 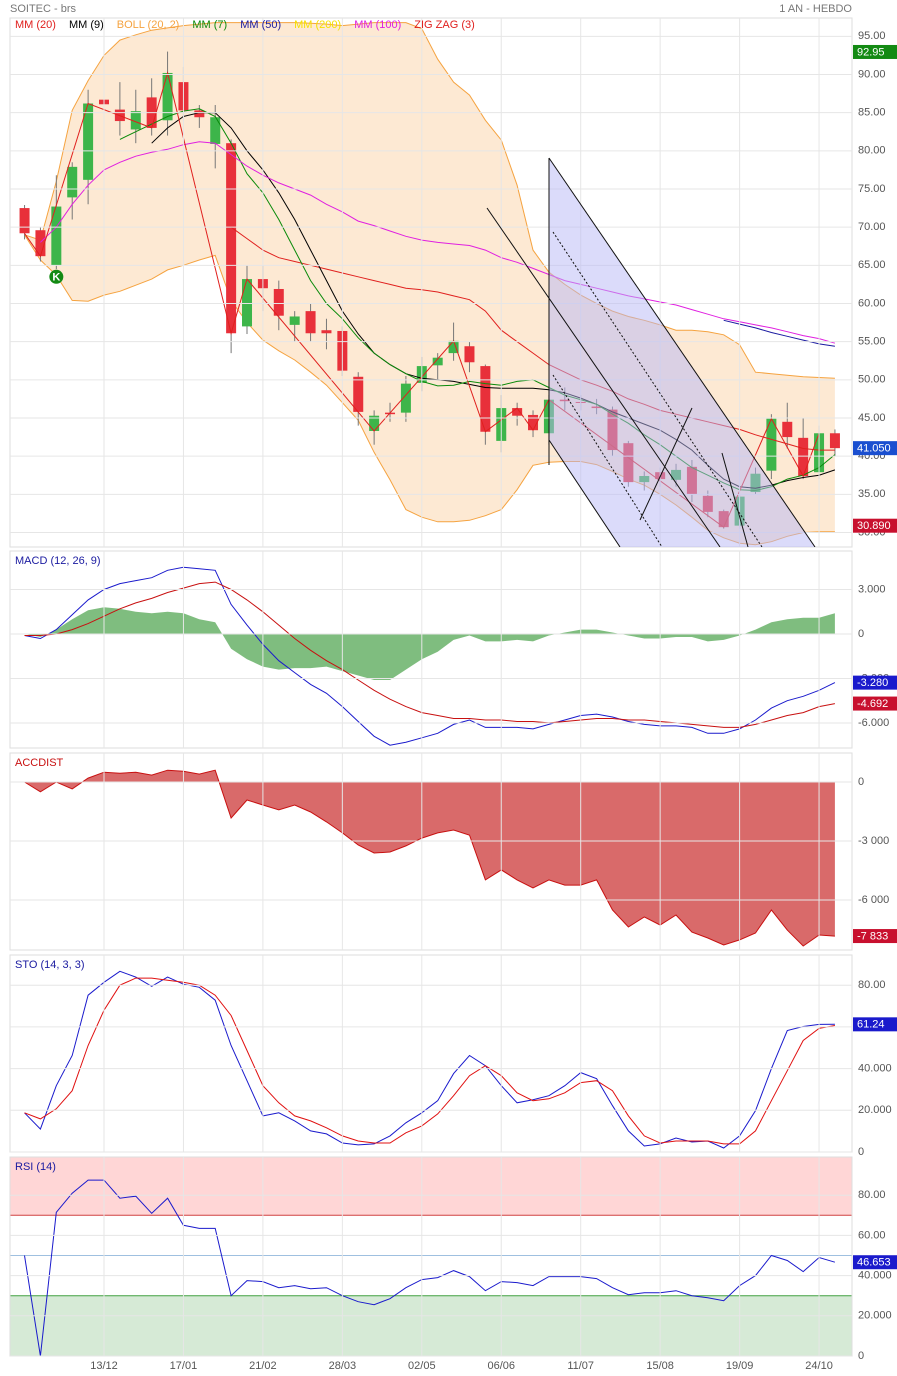 I want to click on value-badge-label: 46.653, so click(x=874, y=1263).